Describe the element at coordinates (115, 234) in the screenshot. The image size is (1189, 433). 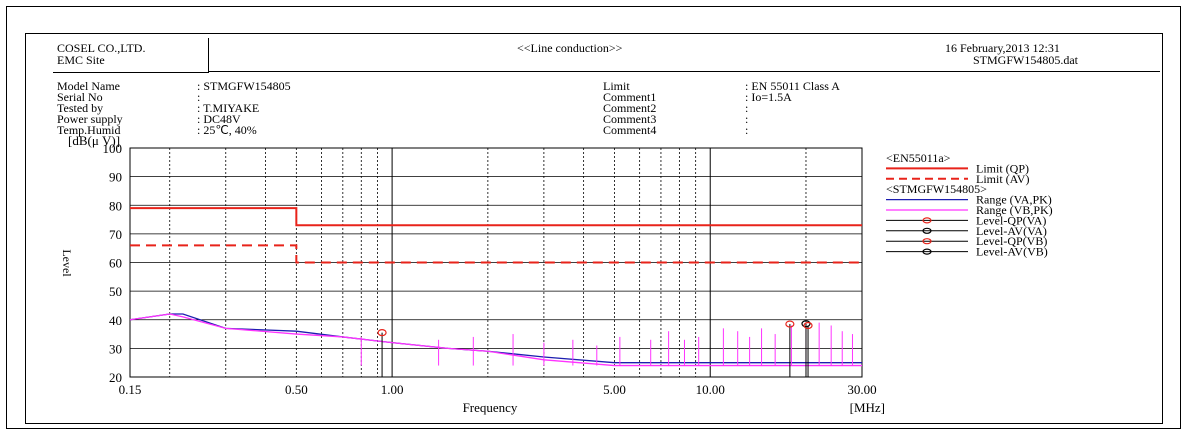
I see `y-tick-label: 70` at that location.